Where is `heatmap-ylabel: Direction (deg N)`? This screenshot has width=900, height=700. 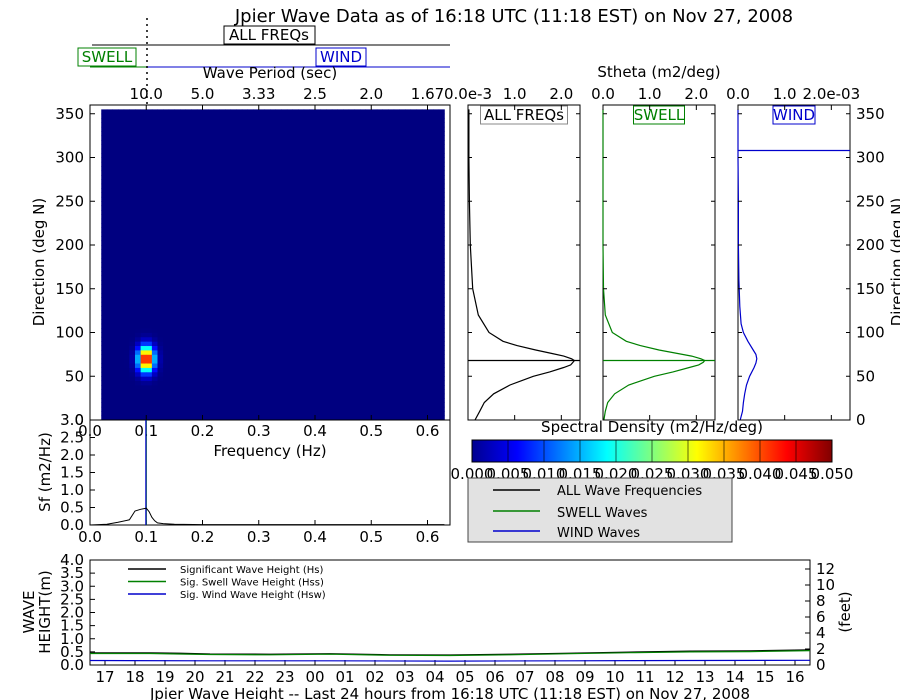 heatmap-ylabel: Direction (deg N) is located at coordinates (39, 262).